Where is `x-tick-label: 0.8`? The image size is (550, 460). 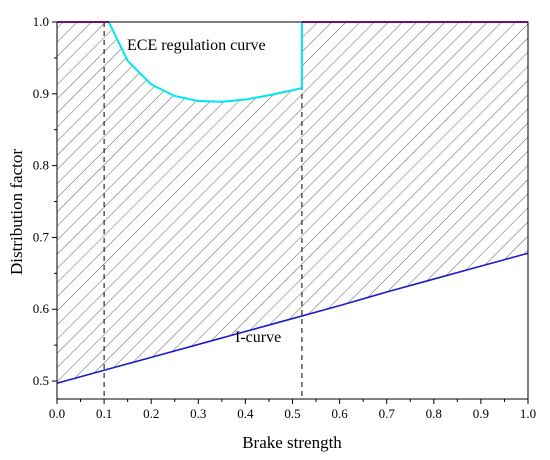
x-tick-label: 0.8 is located at coordinates (434, 413).